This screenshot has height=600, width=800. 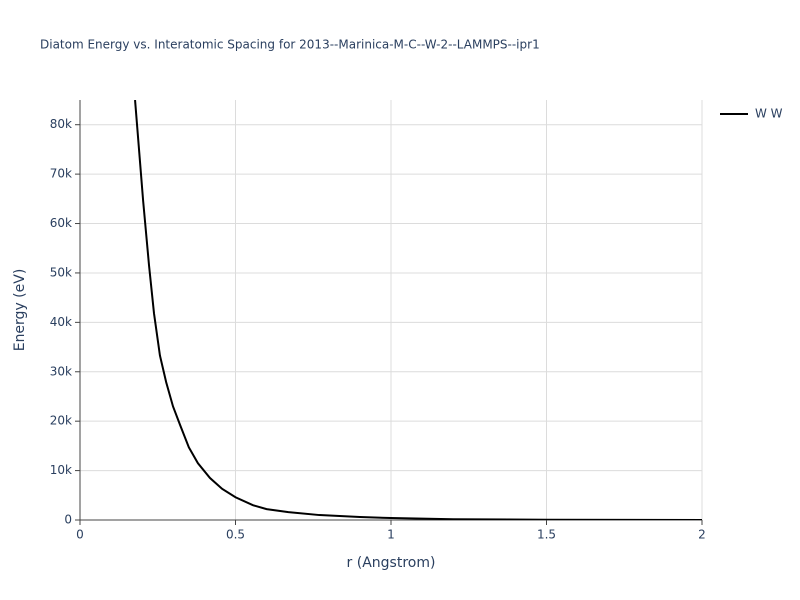 I want to click on y-tick-label: 50k, so click(x=61, y=272).